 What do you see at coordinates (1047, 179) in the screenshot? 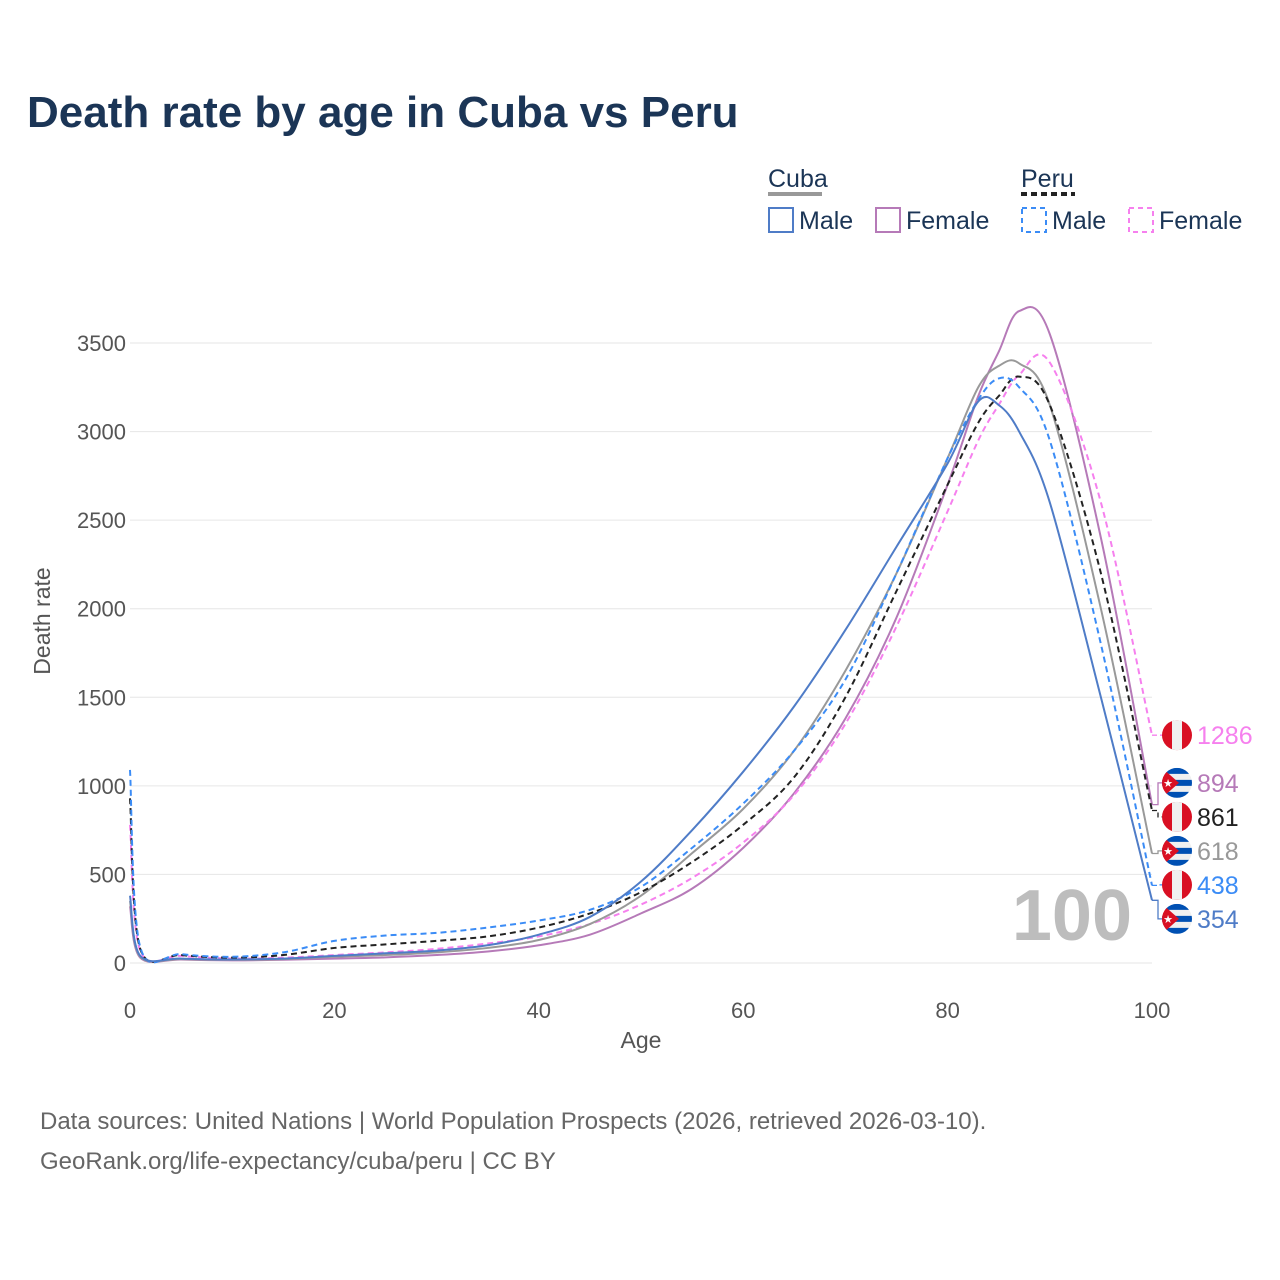
I see `legend-group-peru: Peru` at bounding box center [1047, 179].